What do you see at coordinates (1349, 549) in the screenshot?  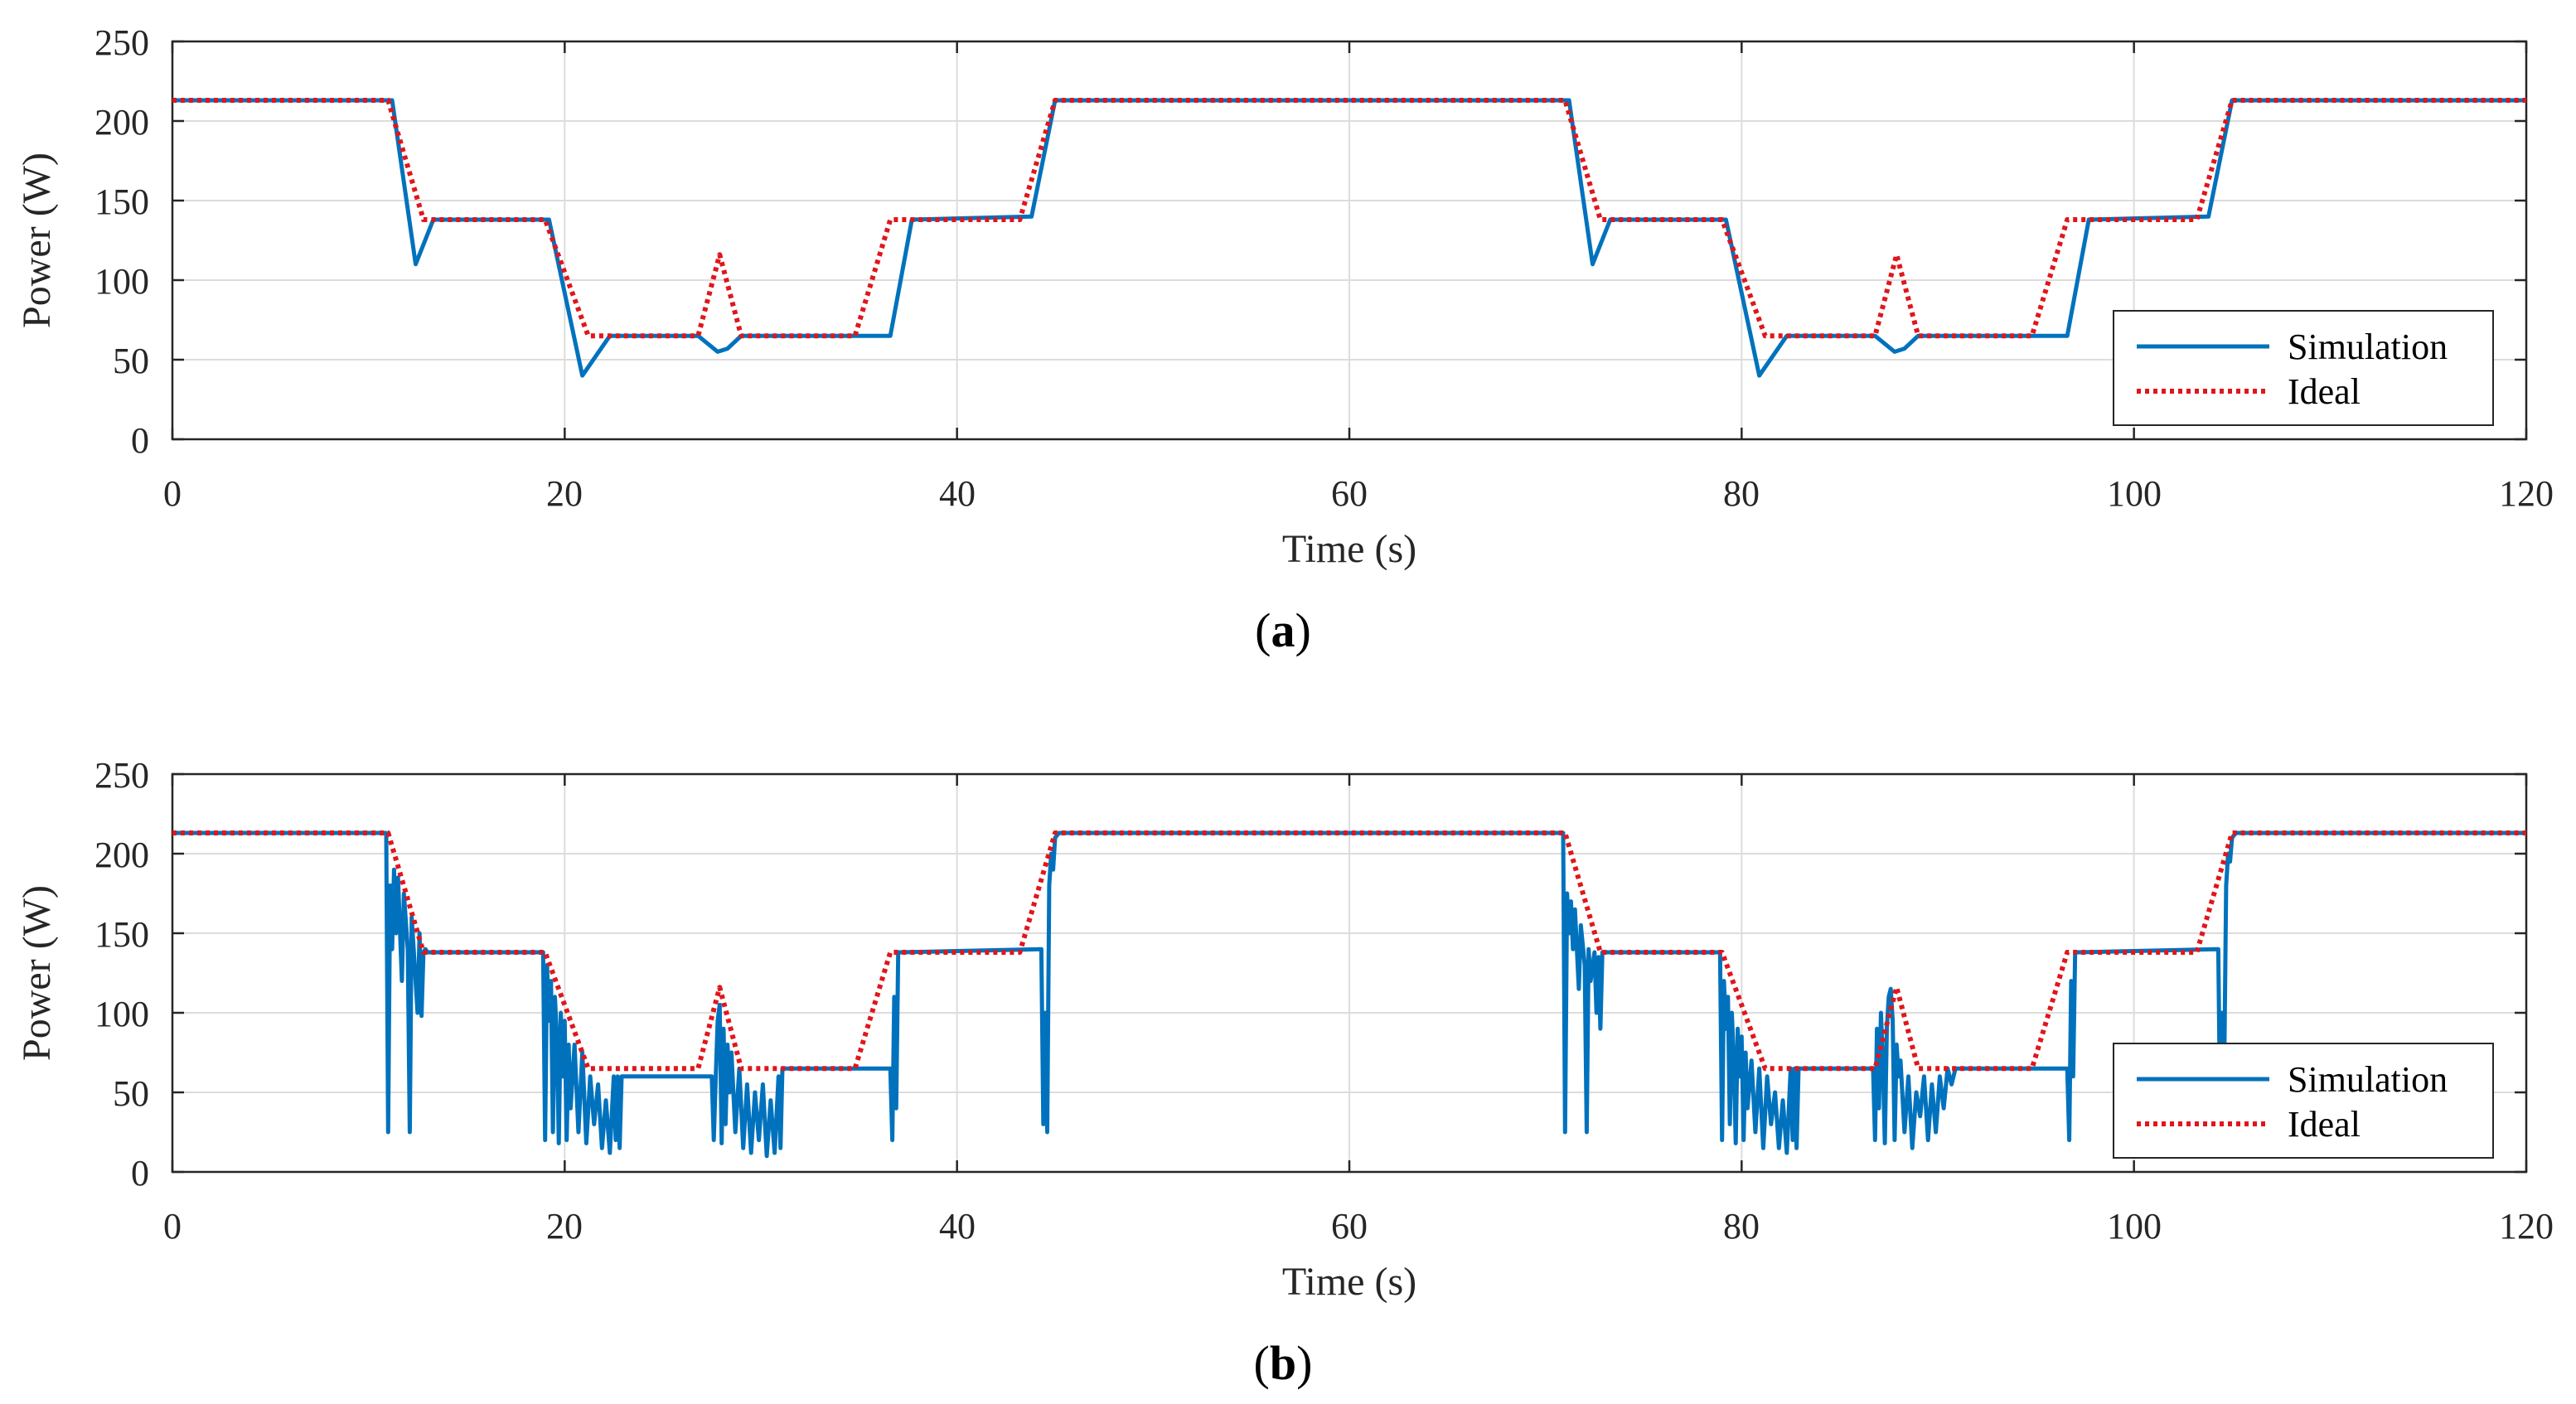 I see `panel-a-xlabel: Time (s)` at bounding box center [1349, 549].